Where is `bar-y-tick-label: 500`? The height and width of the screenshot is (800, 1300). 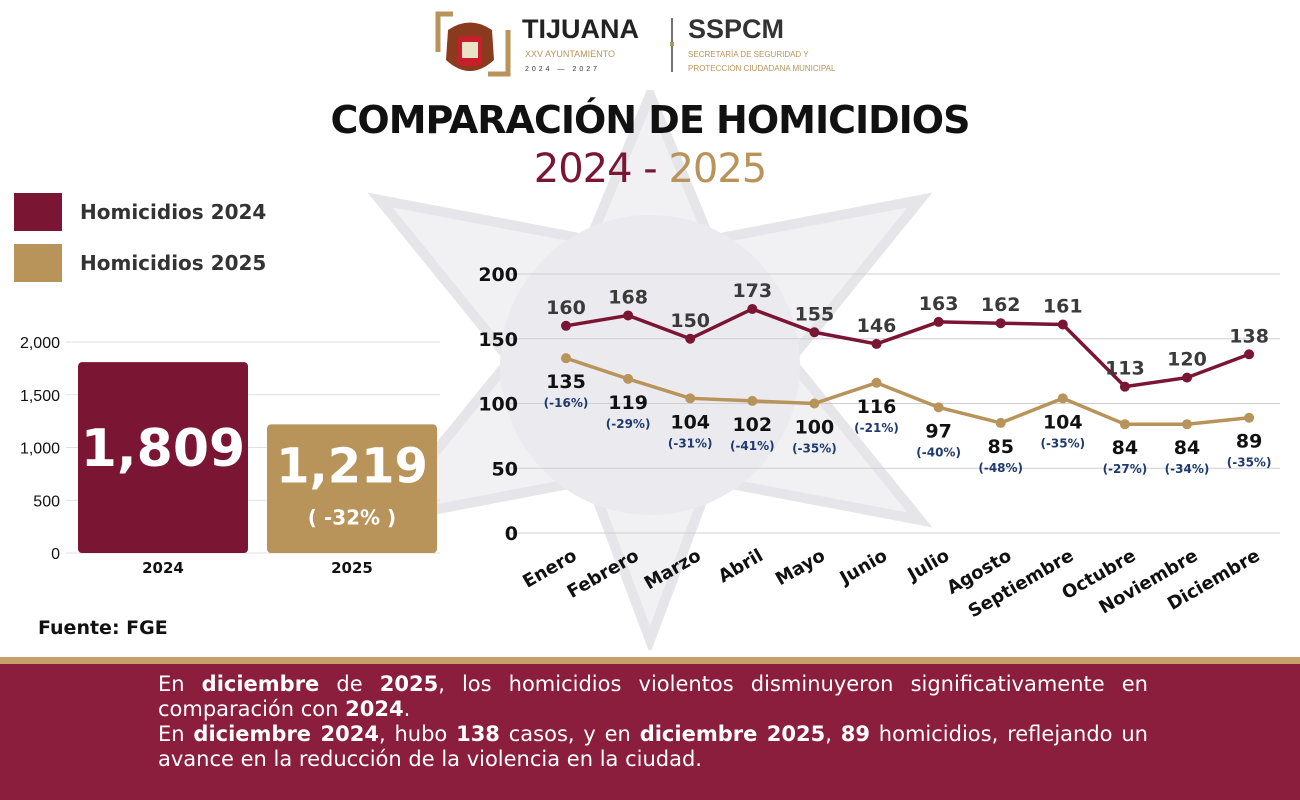
bar-y-tick-label: 500 is located at coordinates (46, 501).